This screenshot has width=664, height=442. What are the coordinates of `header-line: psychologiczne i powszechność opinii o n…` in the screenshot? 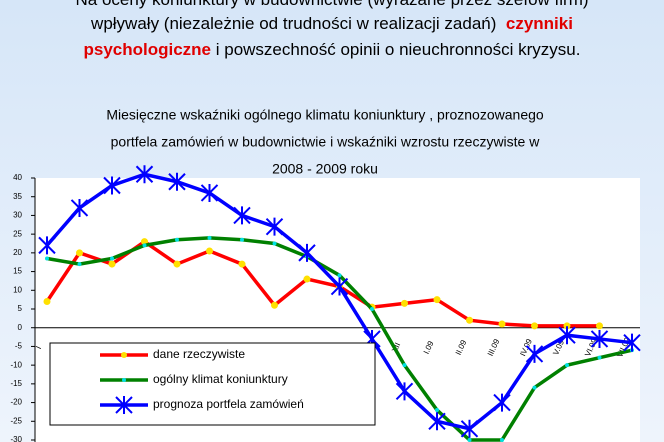 It's located at (332, 50).